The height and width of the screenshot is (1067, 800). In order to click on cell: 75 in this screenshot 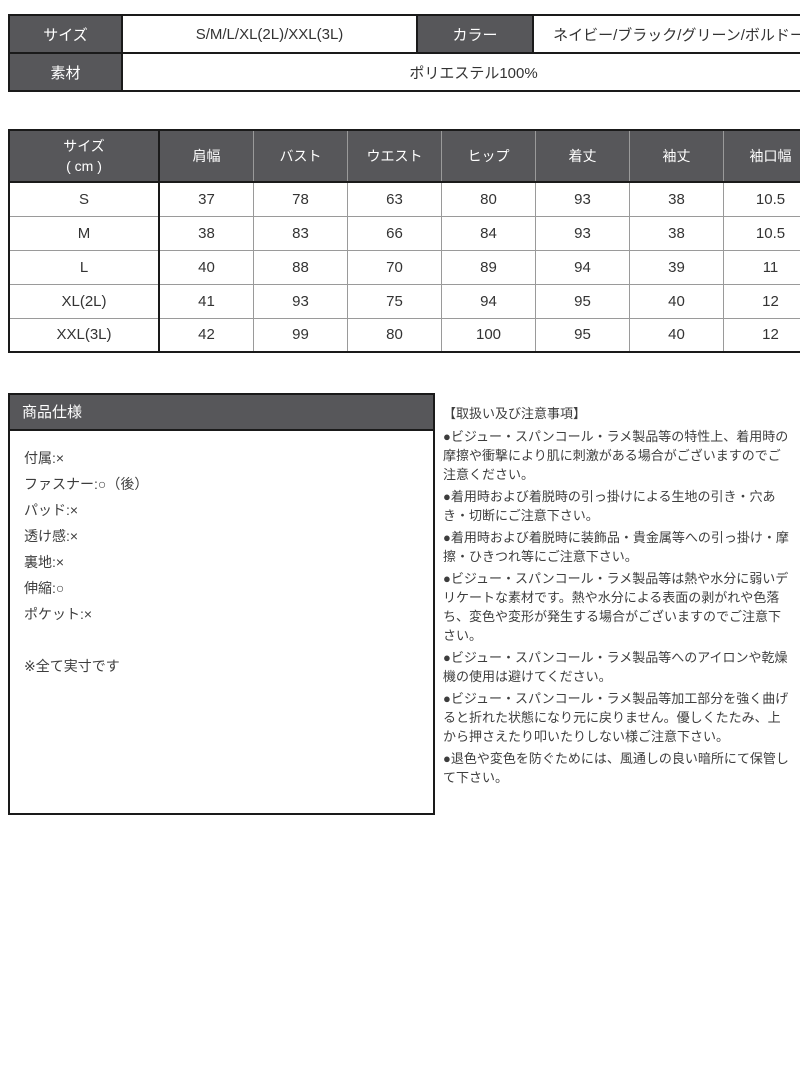, I will do `click(394, 301)`.